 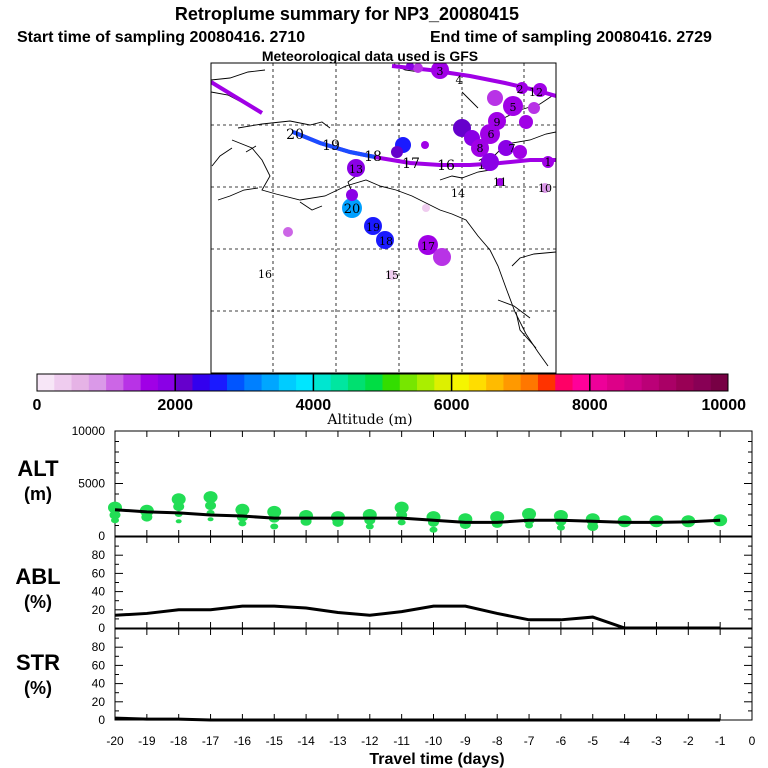 I want to click on colorbar-tick-label: 0, so click(x=37, y=405).